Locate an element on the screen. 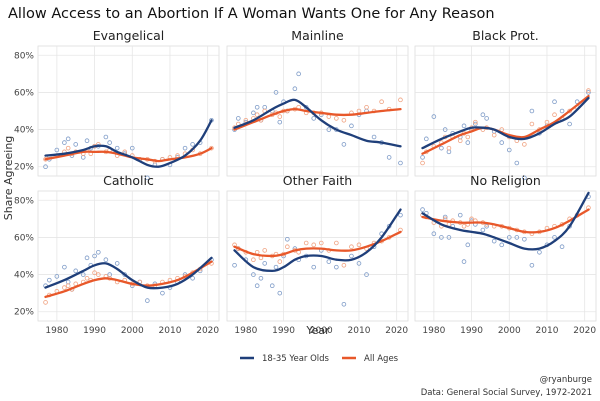 Image resolution: width=600 pixels, height=401 pixels. panel-title: Other Faith is located at coordinates (317, 180).